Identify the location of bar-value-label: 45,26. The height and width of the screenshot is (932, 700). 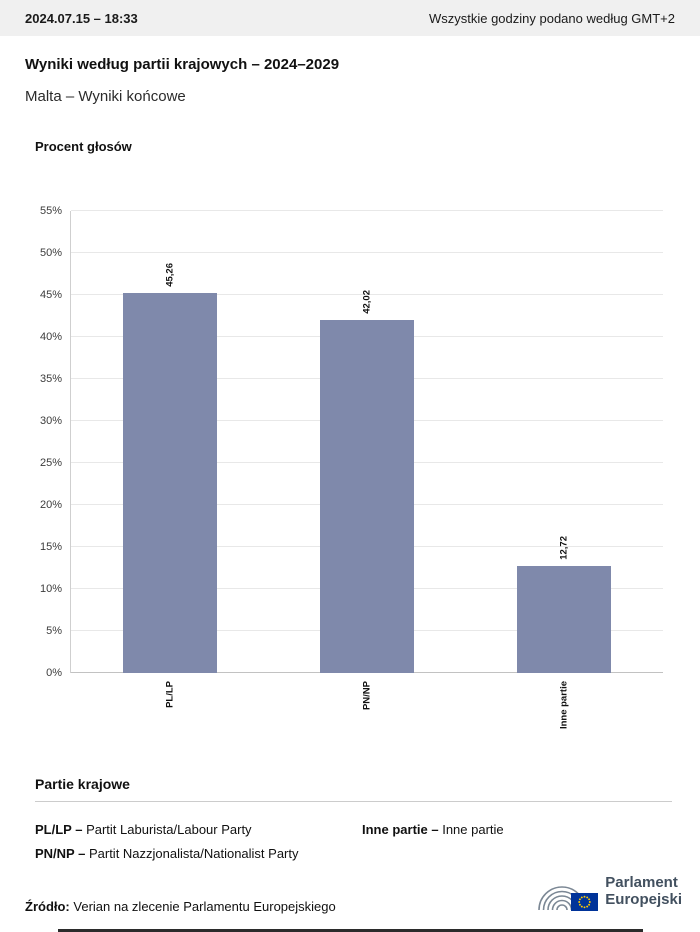
(170, 275).